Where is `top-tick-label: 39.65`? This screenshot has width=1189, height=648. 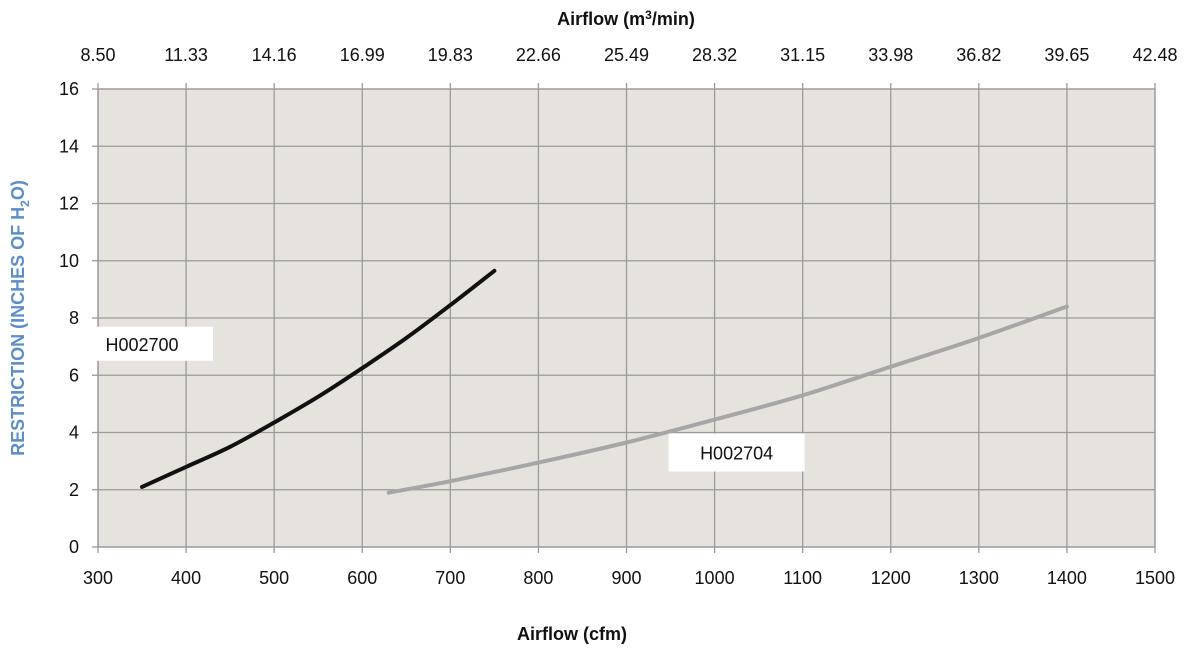
top-tick-label: 39.65 is located at coordinates (1066, 55).